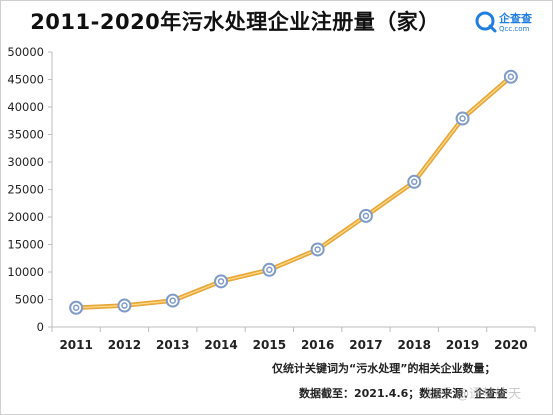  Describe the element at coordinates (25, 135) in the screenshot. I see `y-tick-label: 35000` at that location.